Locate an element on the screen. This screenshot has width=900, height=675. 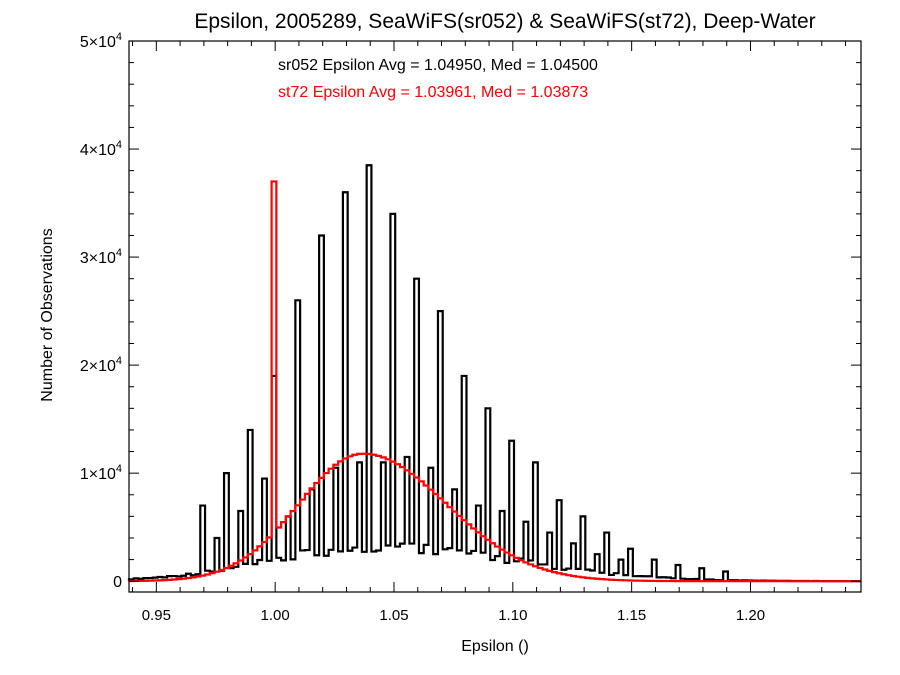
x-tick-label: 1.20 is located at coordinates (750, 615).